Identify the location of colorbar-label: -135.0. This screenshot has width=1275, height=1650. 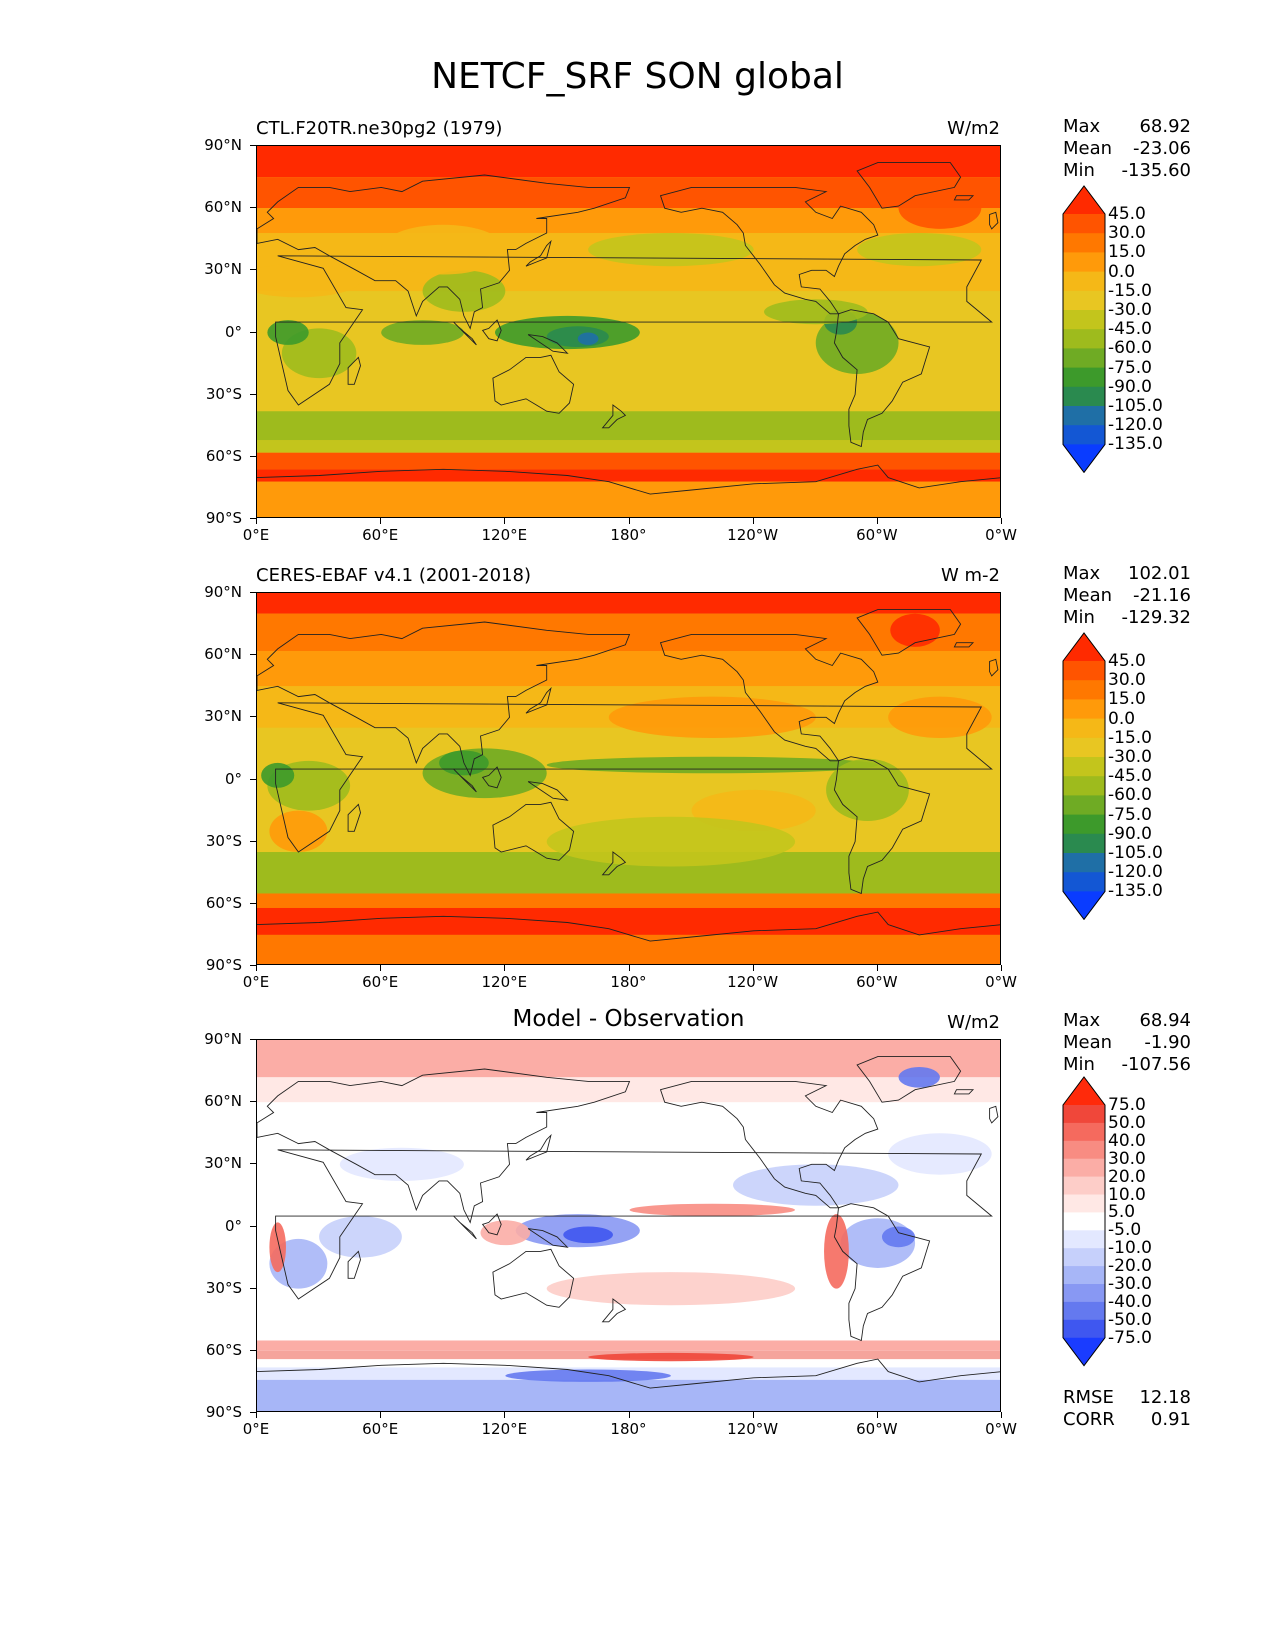
(1135, 891).